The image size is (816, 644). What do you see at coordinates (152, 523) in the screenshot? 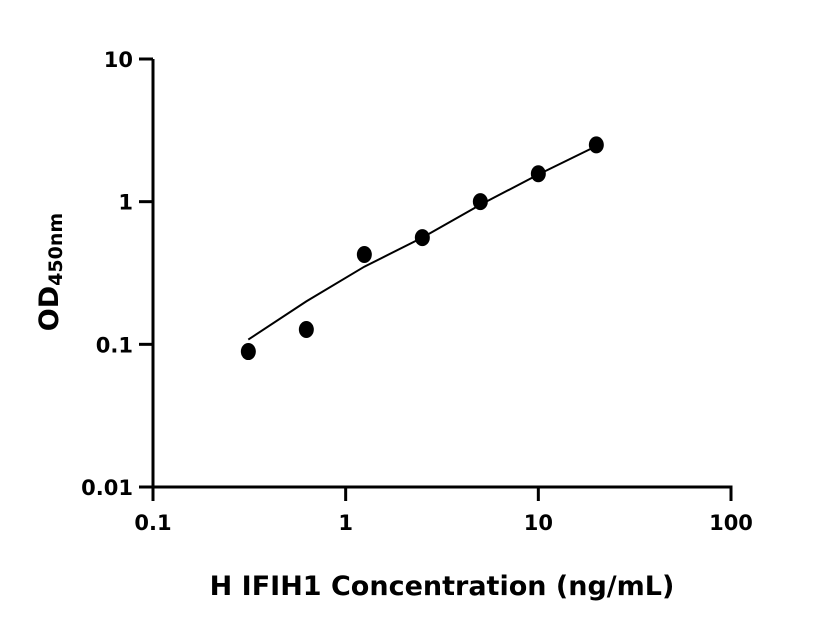
I see `x-tick-label: 0.1` at bounding box center [152, 523].